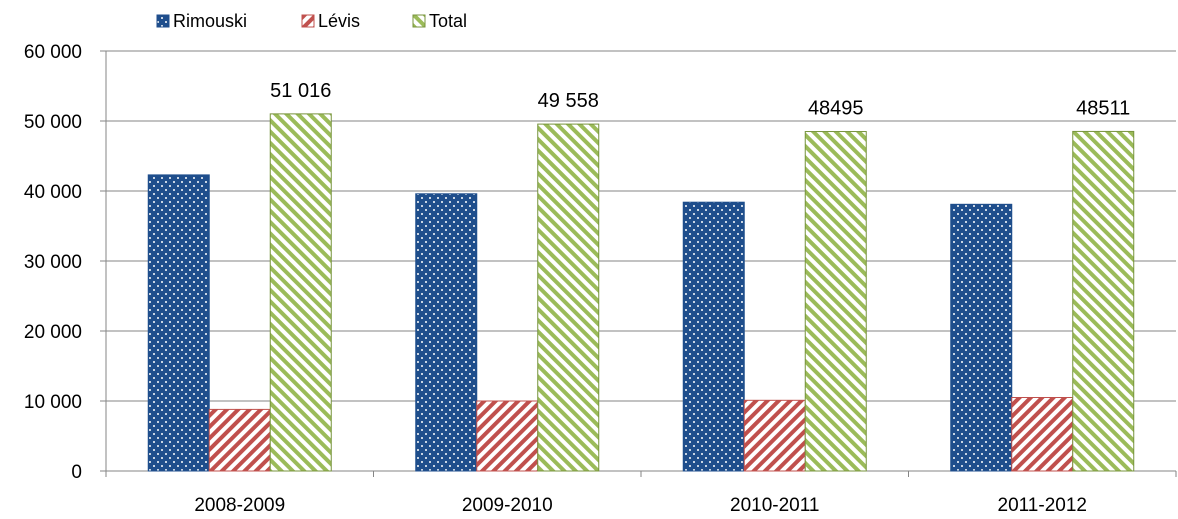 The image size is (1178, 519). I want to click on legend-label: Rimouski, so click(210, 21).